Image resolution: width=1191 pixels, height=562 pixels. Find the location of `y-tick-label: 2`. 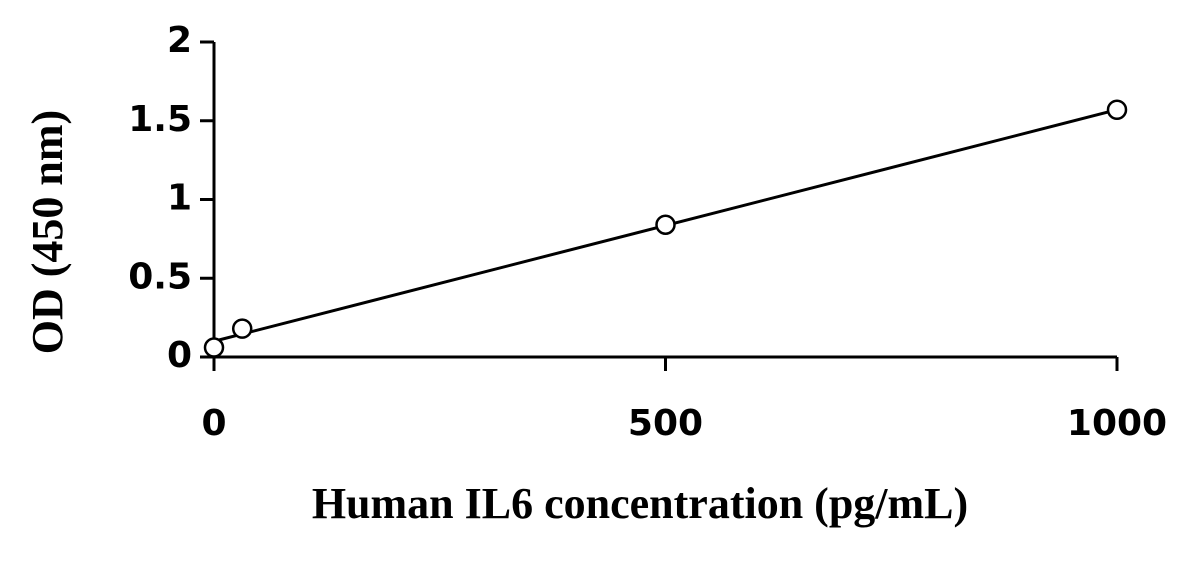

y-tick-label: 2 is located at coordinates (179, 40).